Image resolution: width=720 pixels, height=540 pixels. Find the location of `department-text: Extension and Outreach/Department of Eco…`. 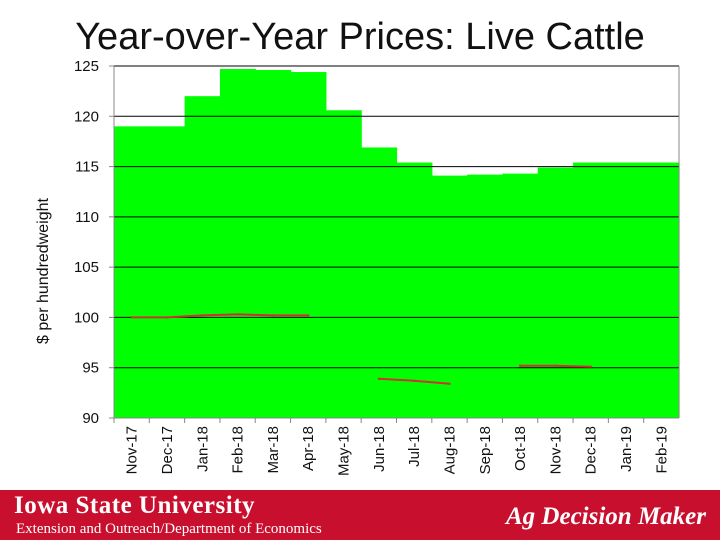

department-text: Extension and Outreach/Department of Eco… is located at coordinates (169, 529).